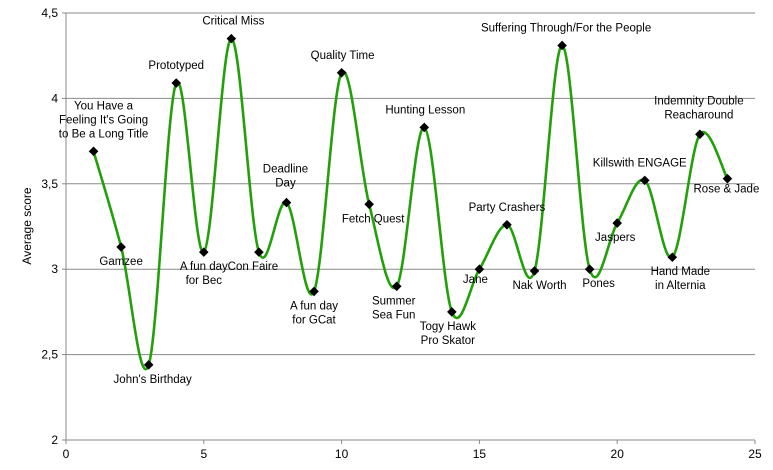 This screenshot has height=470, width=773. Describe the element at coordinates (618, 454) in the screenshot. I see `x-tick-label: 20` at that location.